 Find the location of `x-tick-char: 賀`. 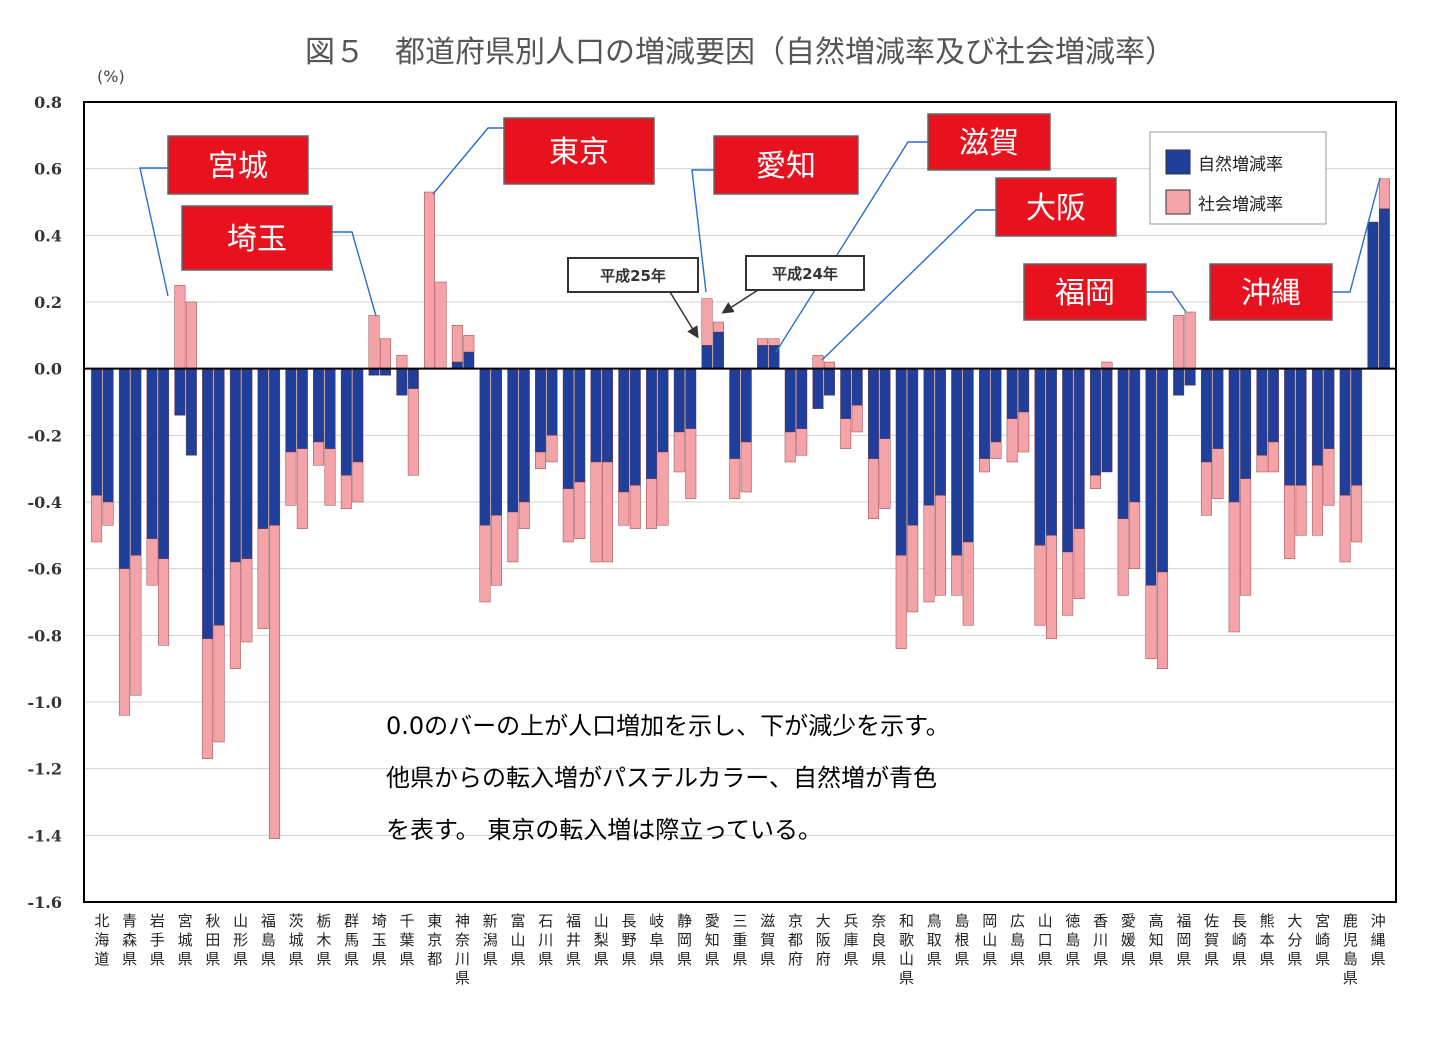

x-tick-char: 賀 is located at coordinates (767, 940).